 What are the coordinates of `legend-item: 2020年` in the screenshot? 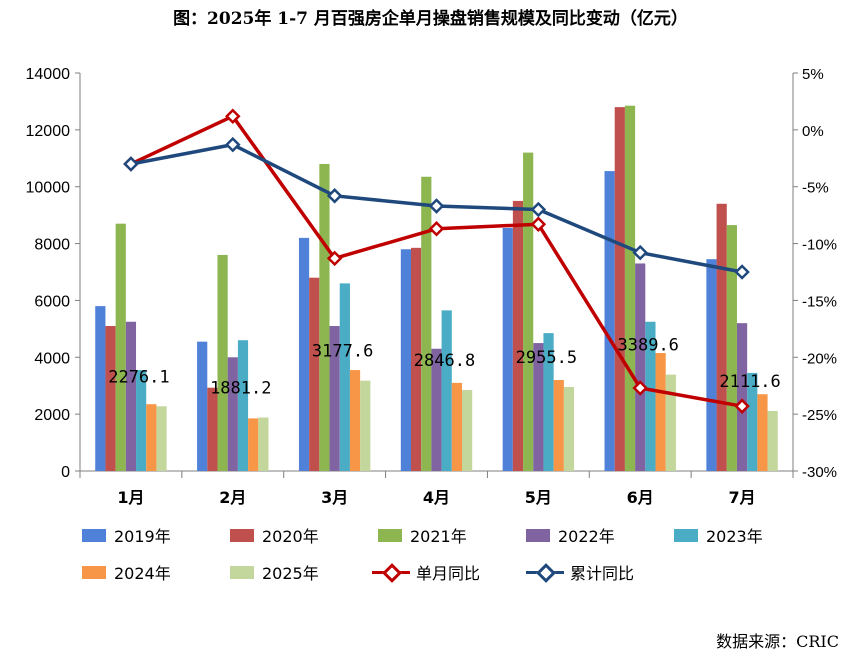 It's located at (274, 535).